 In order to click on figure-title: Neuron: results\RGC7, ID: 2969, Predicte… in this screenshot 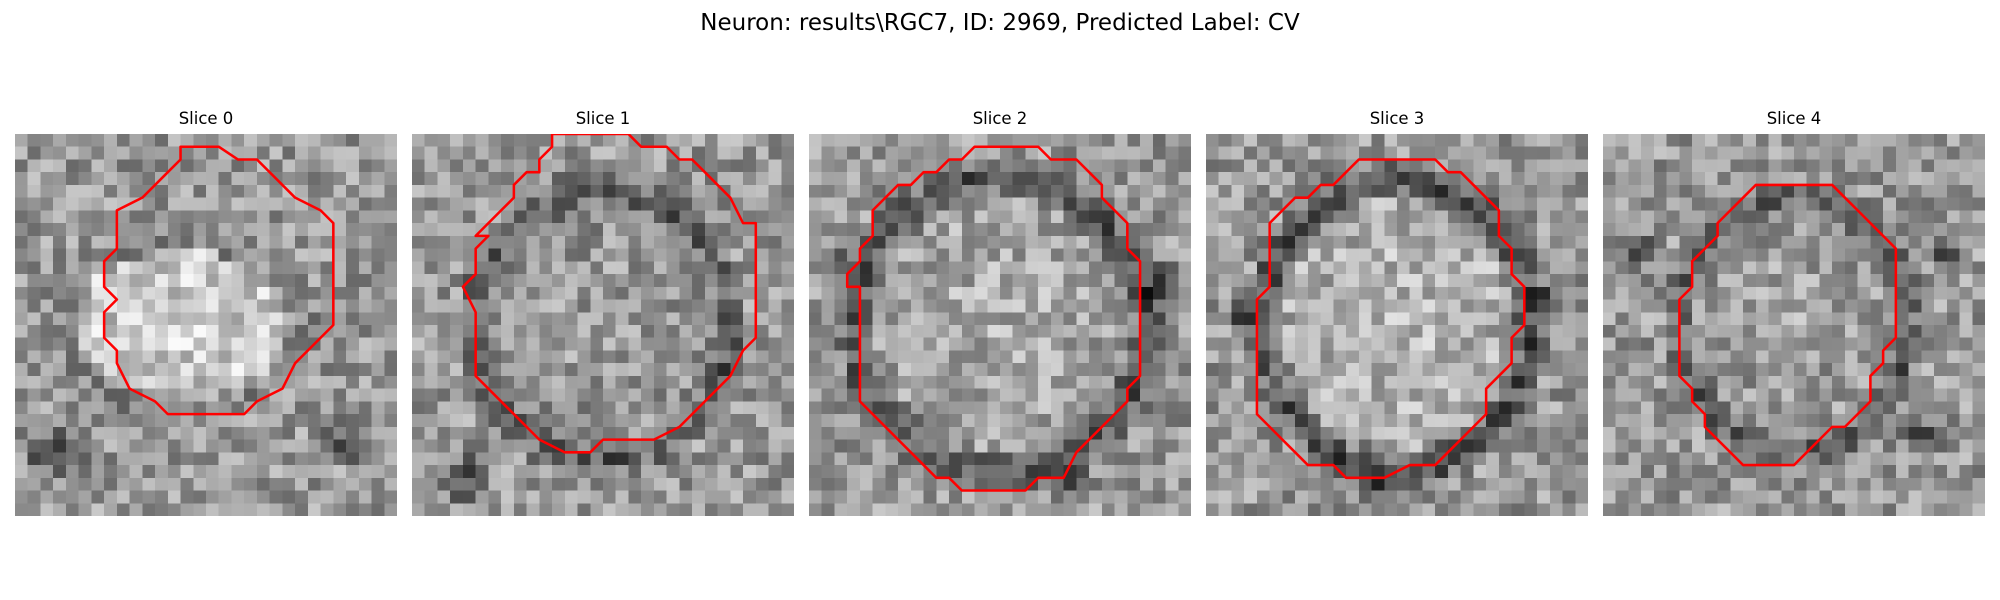, I will do `click(1000, 23)`.